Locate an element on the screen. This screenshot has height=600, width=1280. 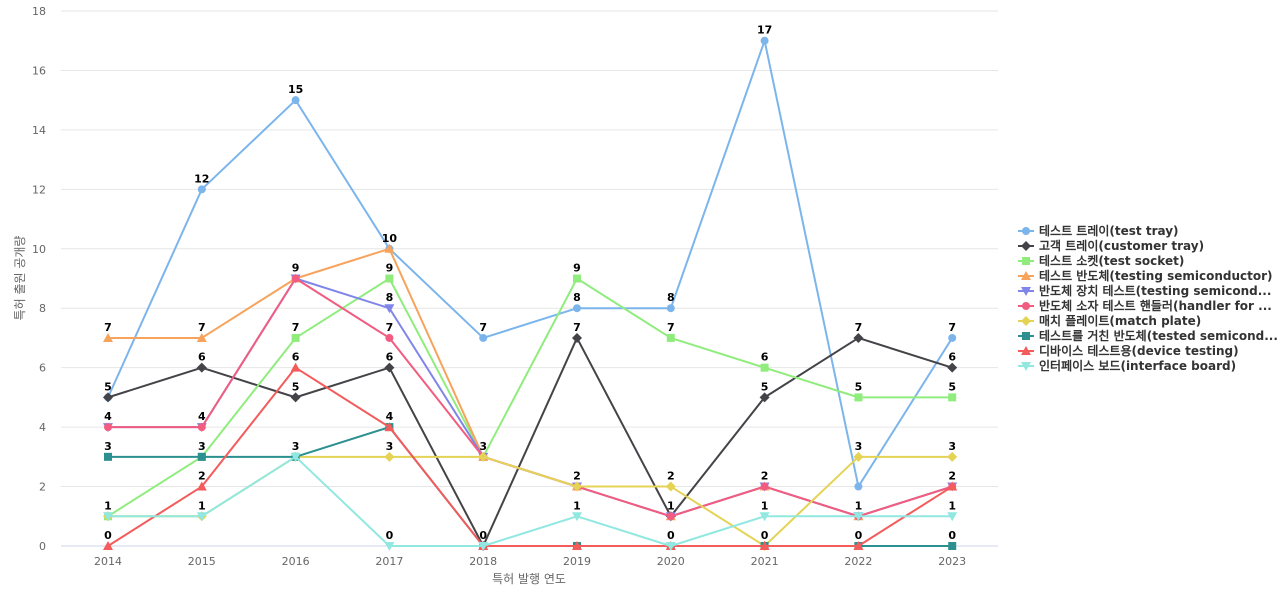
legend-item-4: 테스트 반도체(testing semiconductor) is located at coordinates (1145, 275).